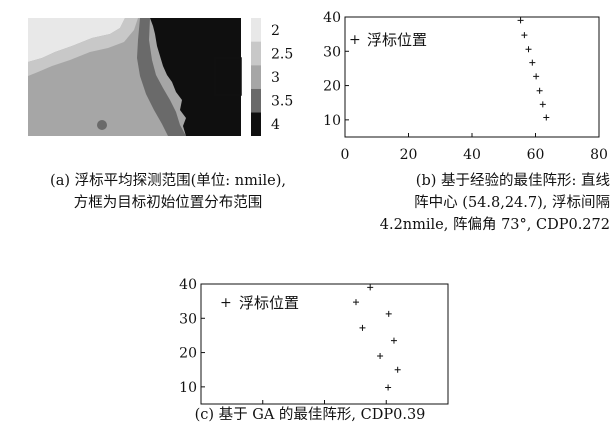 The width and height of the screenshot is (613, 428). What do you see at coordinates (512, 181) in the screenshot?
I see `caption-b-line: (b) 基于经验的最佳阵形: 直线` at bounding box center [512, 181].